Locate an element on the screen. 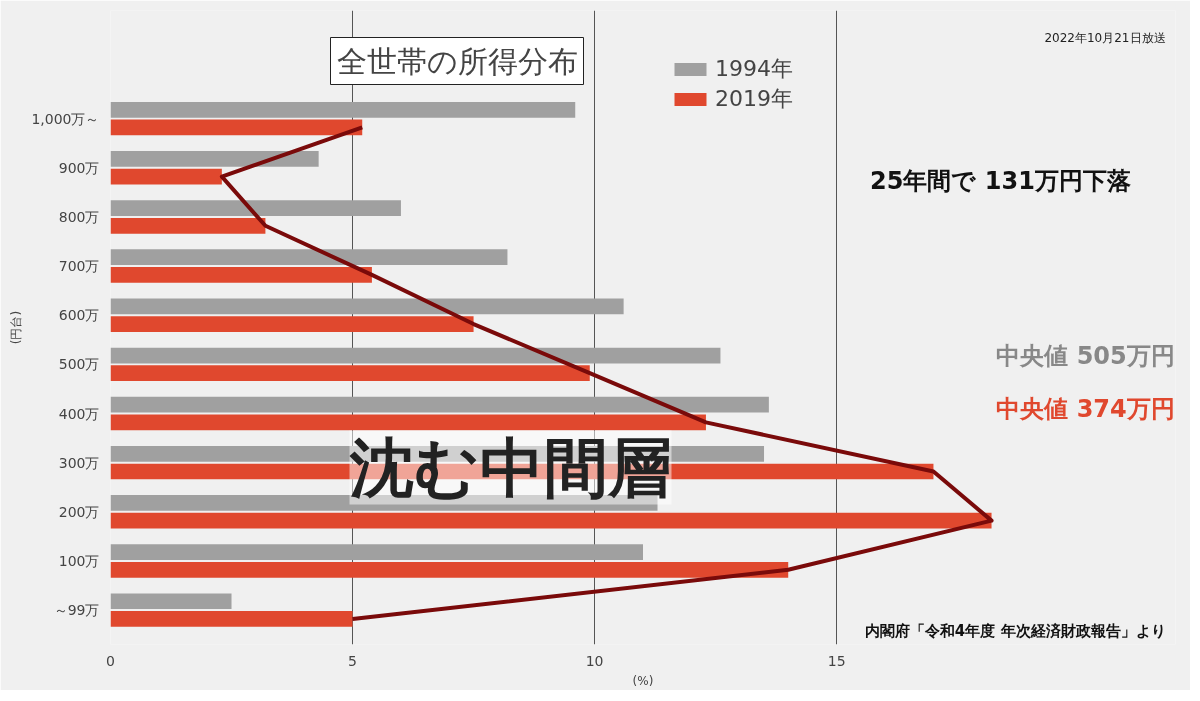 The height and width of the screenshot is (701, 1200). y-tick-label: 1,000万～ is located at coordinates (65, 118).